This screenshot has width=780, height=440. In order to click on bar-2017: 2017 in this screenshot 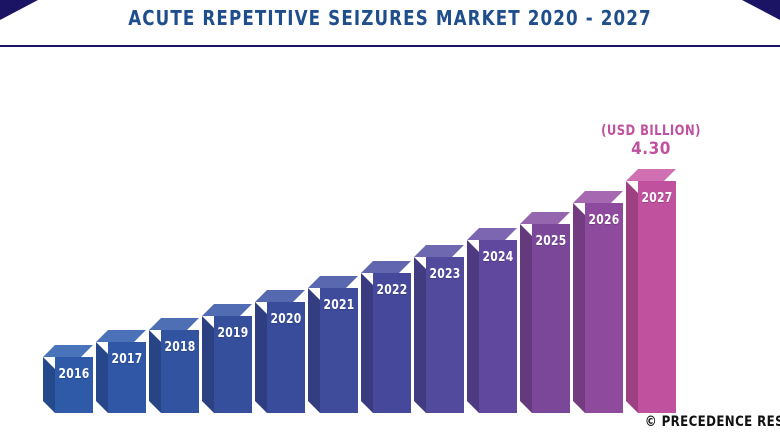, I will do `click(127, 377)`.